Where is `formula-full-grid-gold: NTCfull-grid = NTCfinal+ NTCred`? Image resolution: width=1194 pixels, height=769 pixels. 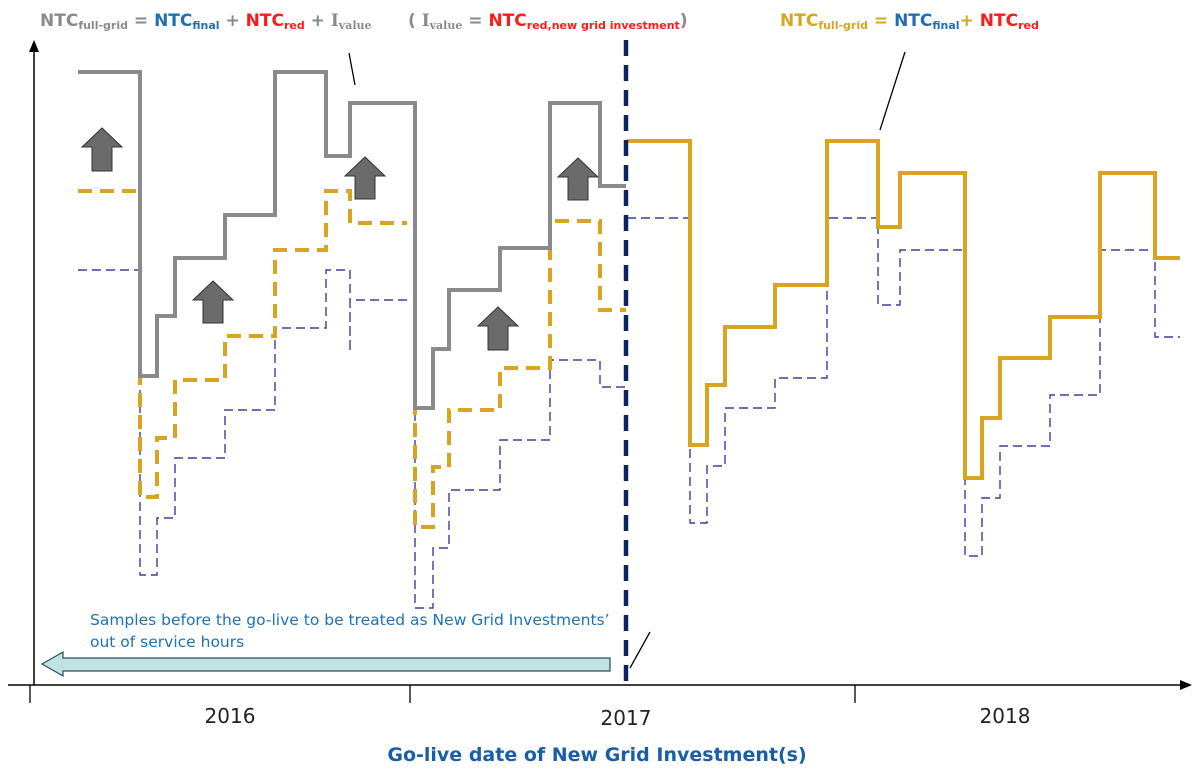
formula-full-grid-gold: NTCfull-grid = NTCfinal+ NTCred is located at coordinates (909, 21).